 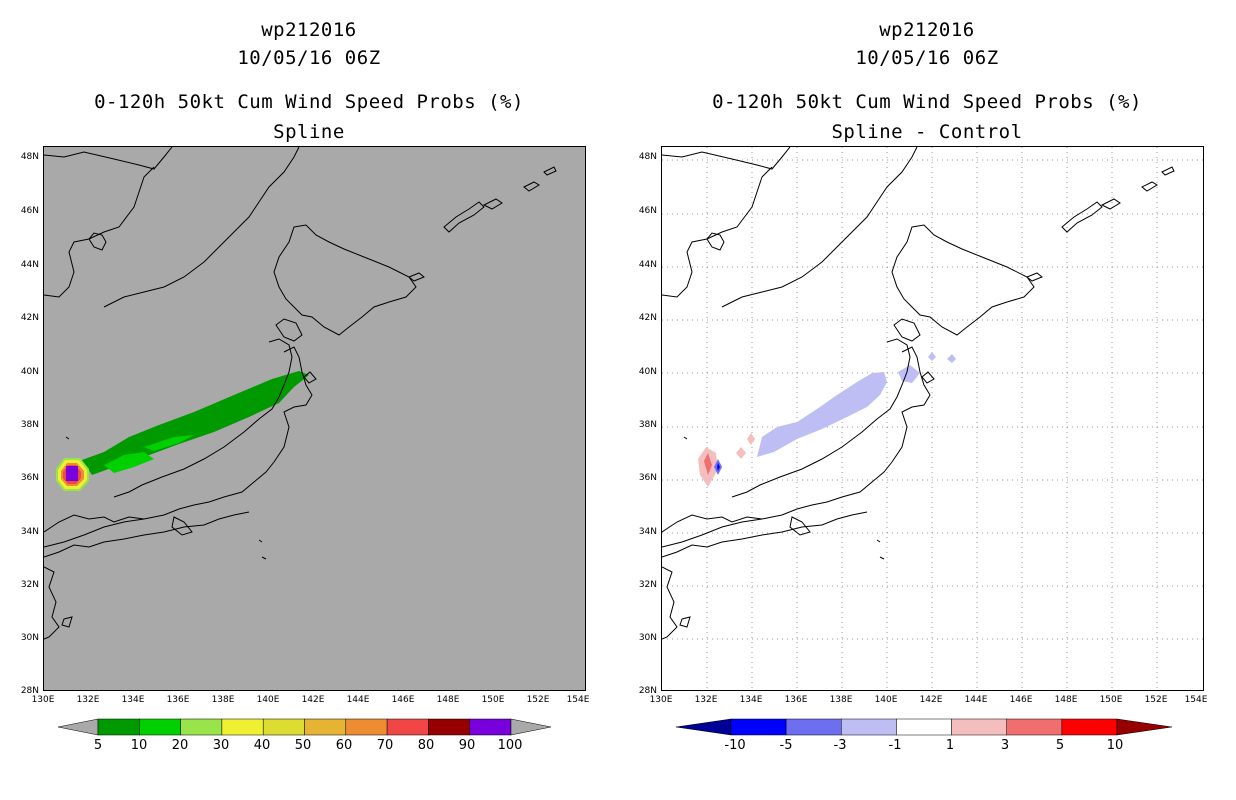 What do you see at coordinates (840, 745) in the screenshot?
I see `colorbar-label: -3` at bounding box center [840, 745].